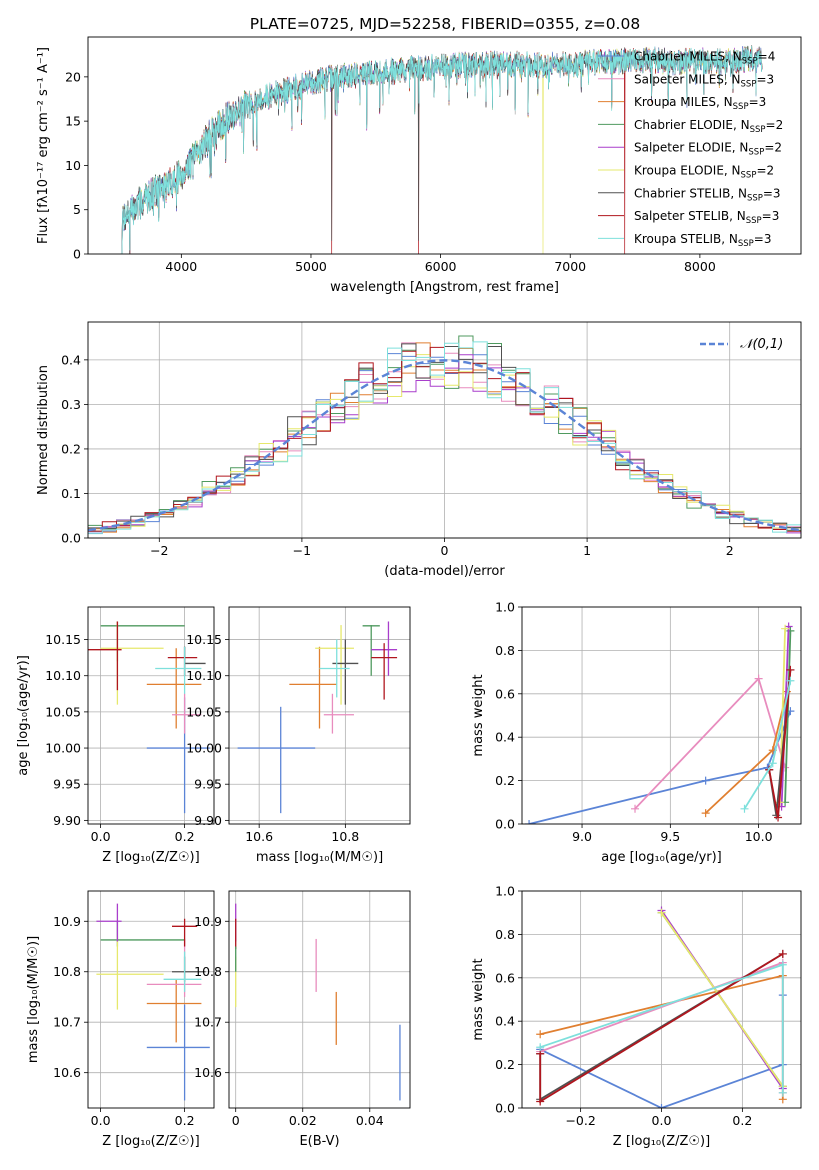 This screenshot has height=1170, width=819. What do you see at coordinates (700, 266) in the screenshot?
I see `x-tick-label: 8000` at bounding box center [700, 266].